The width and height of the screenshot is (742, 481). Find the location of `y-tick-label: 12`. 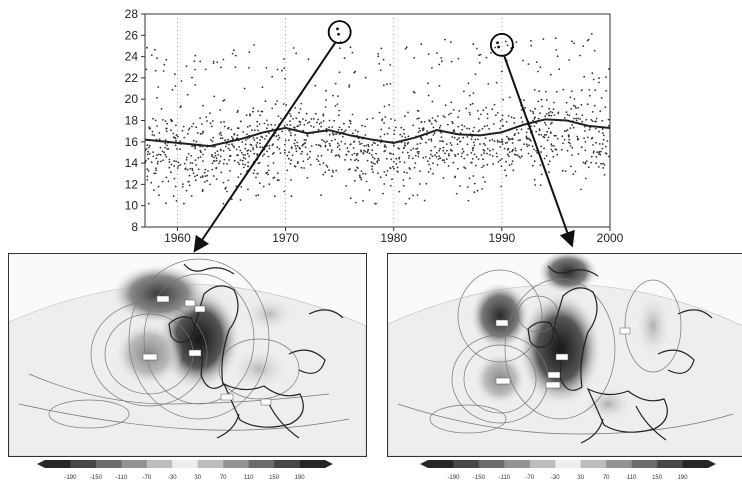

y-tick-label: 12 is located at coordinates (132, 184).